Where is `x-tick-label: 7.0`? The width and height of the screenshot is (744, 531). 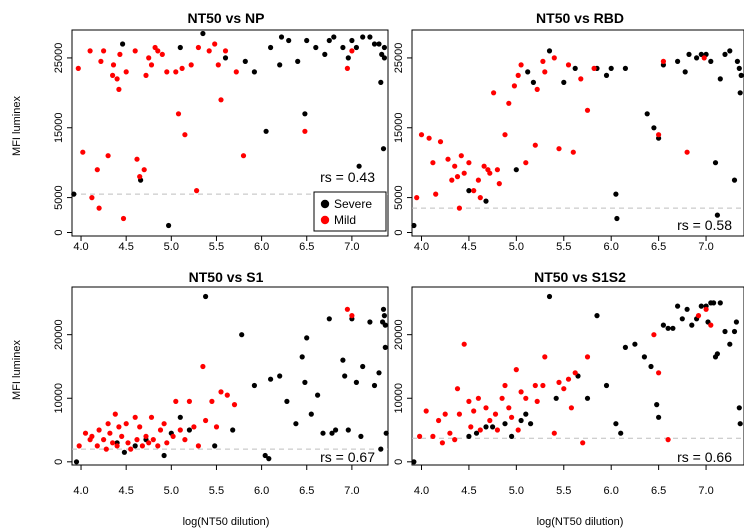
x-tick-label: 7.0 is located at coordinates (351, 247).